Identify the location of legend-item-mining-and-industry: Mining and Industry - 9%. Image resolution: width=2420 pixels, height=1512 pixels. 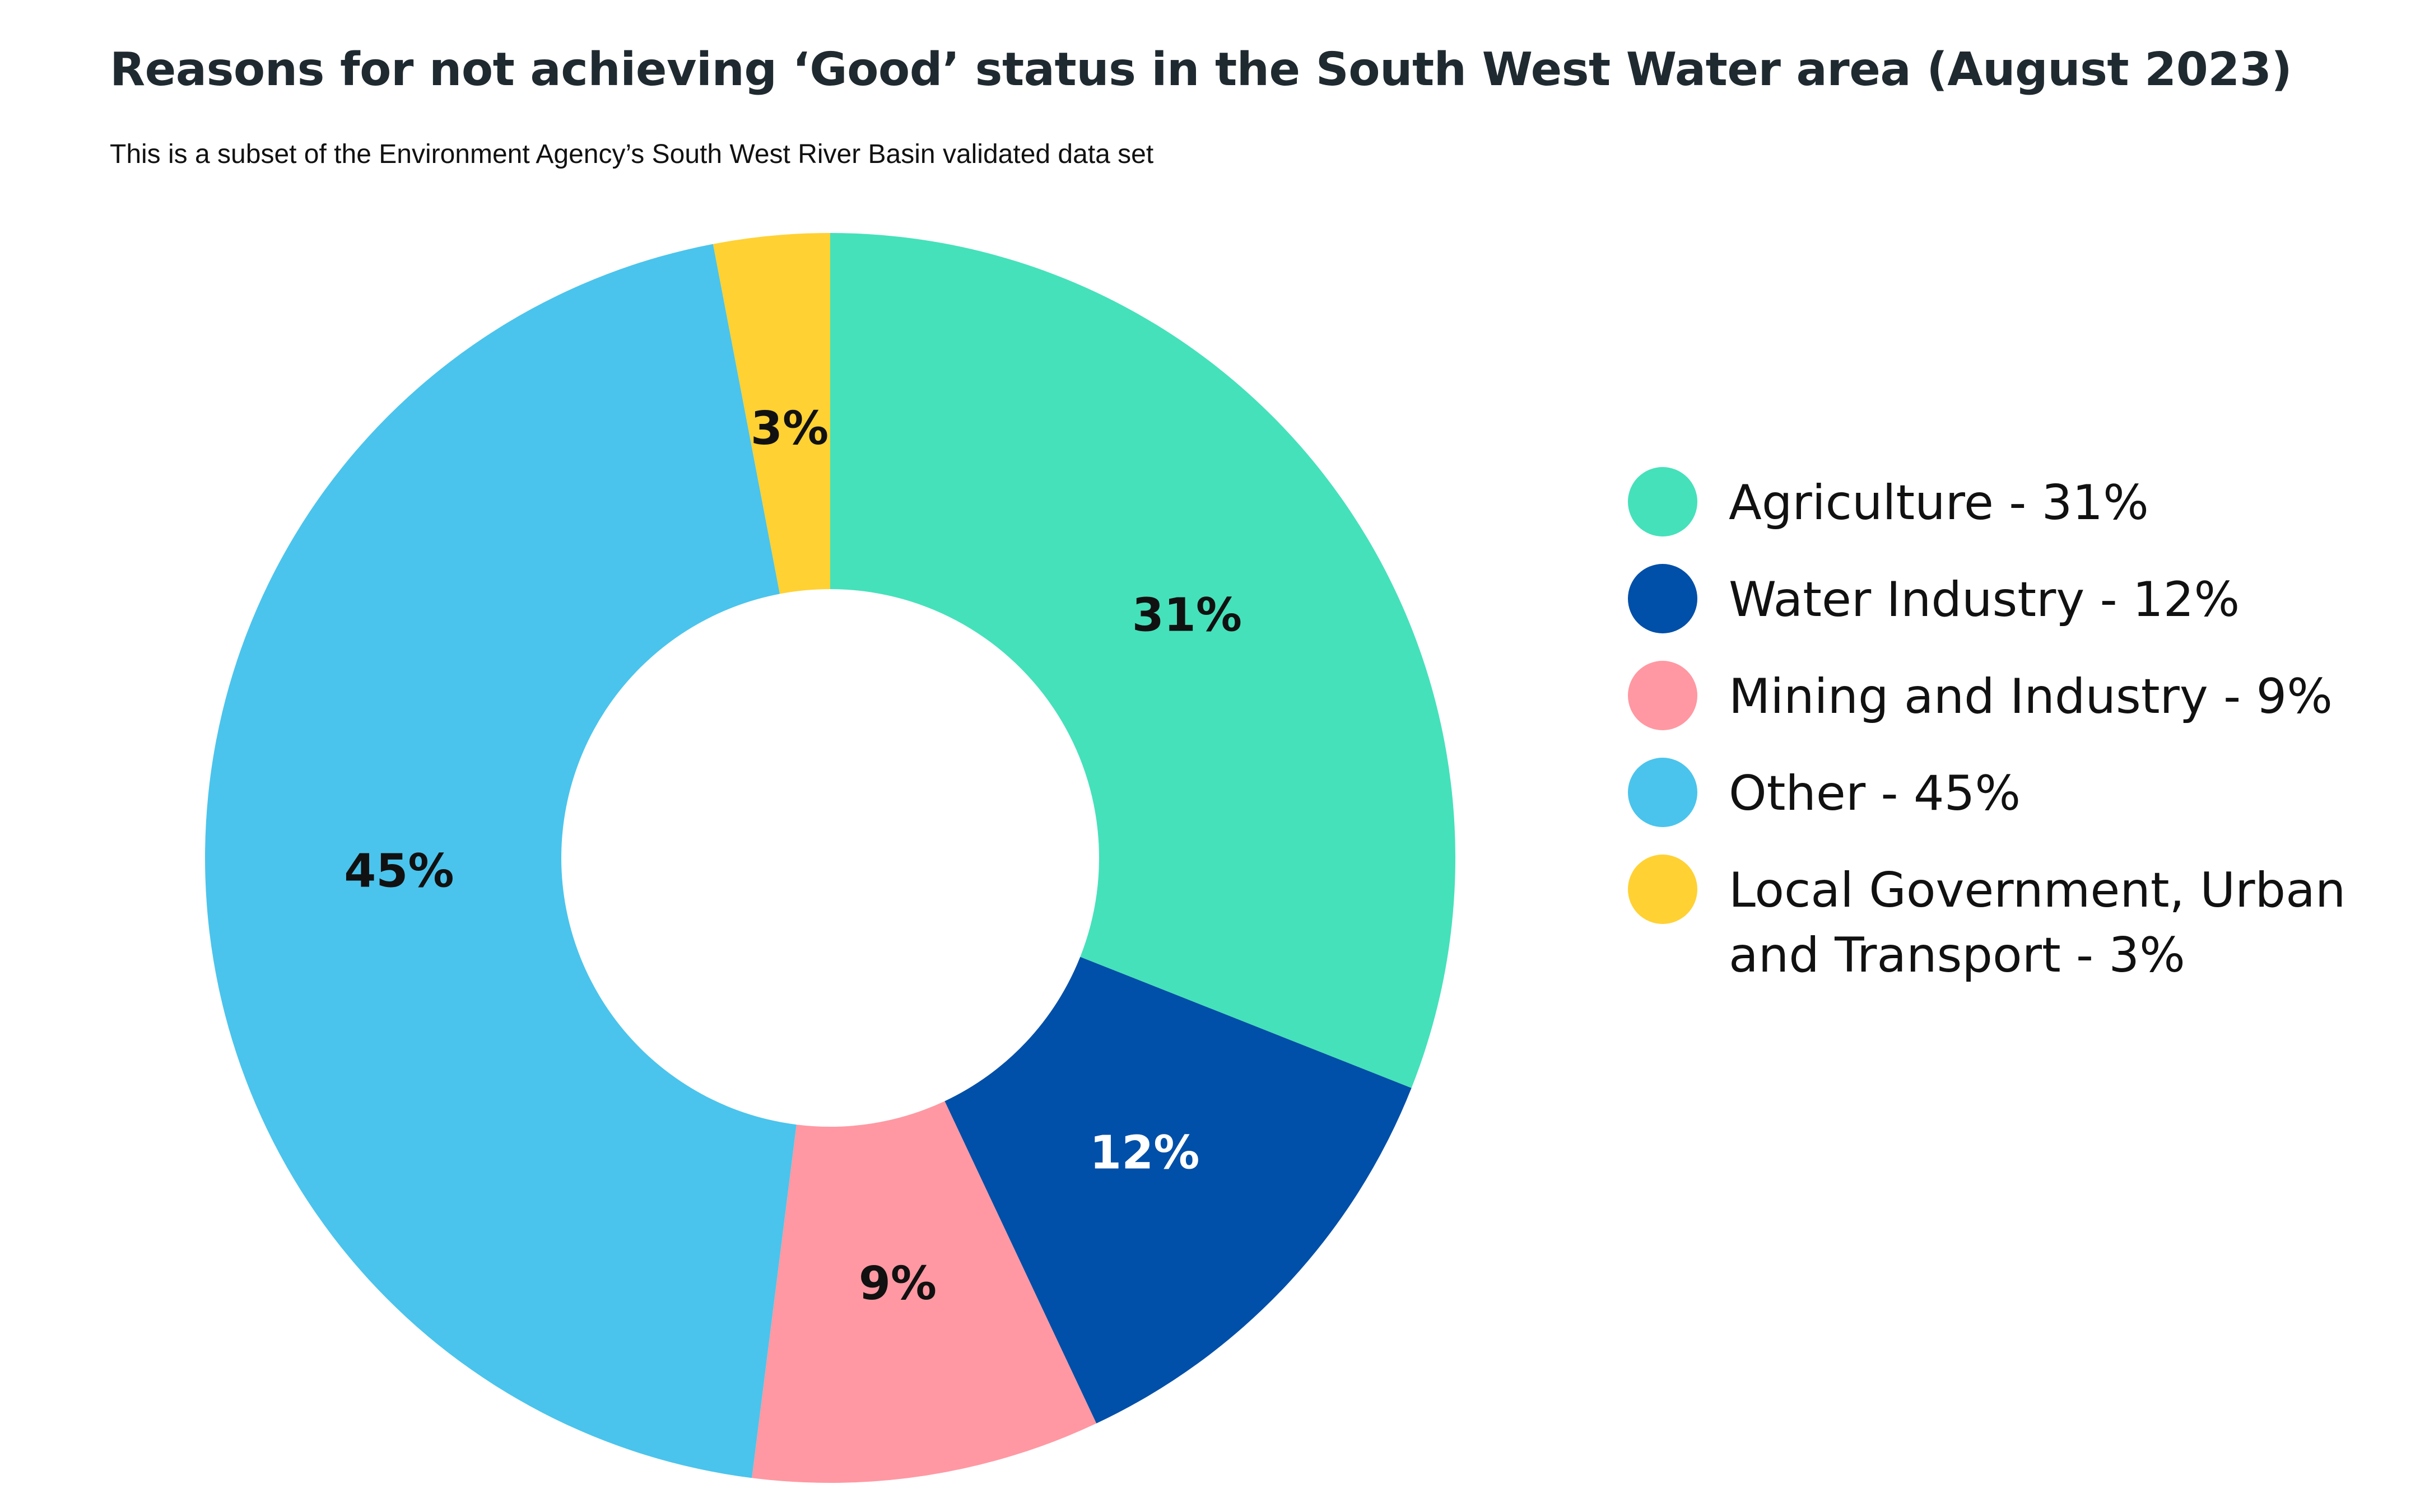
(2015, 696).